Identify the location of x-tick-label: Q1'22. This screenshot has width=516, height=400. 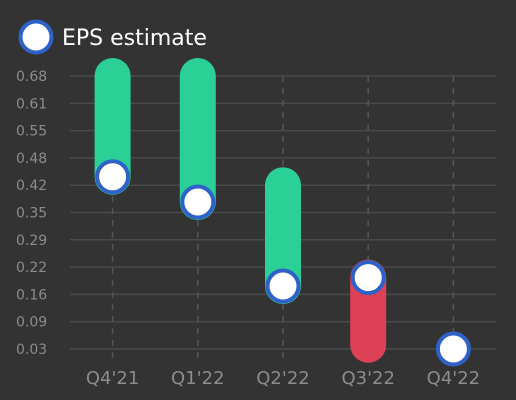
(197, 378).